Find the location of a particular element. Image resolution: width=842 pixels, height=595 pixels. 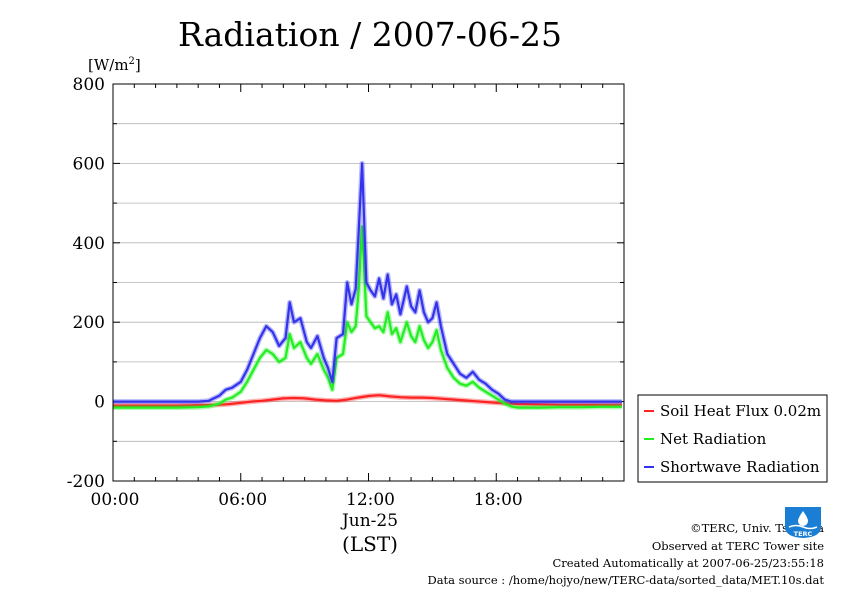

x-tick-label: 06:00 is located at coordinates (242, 500).